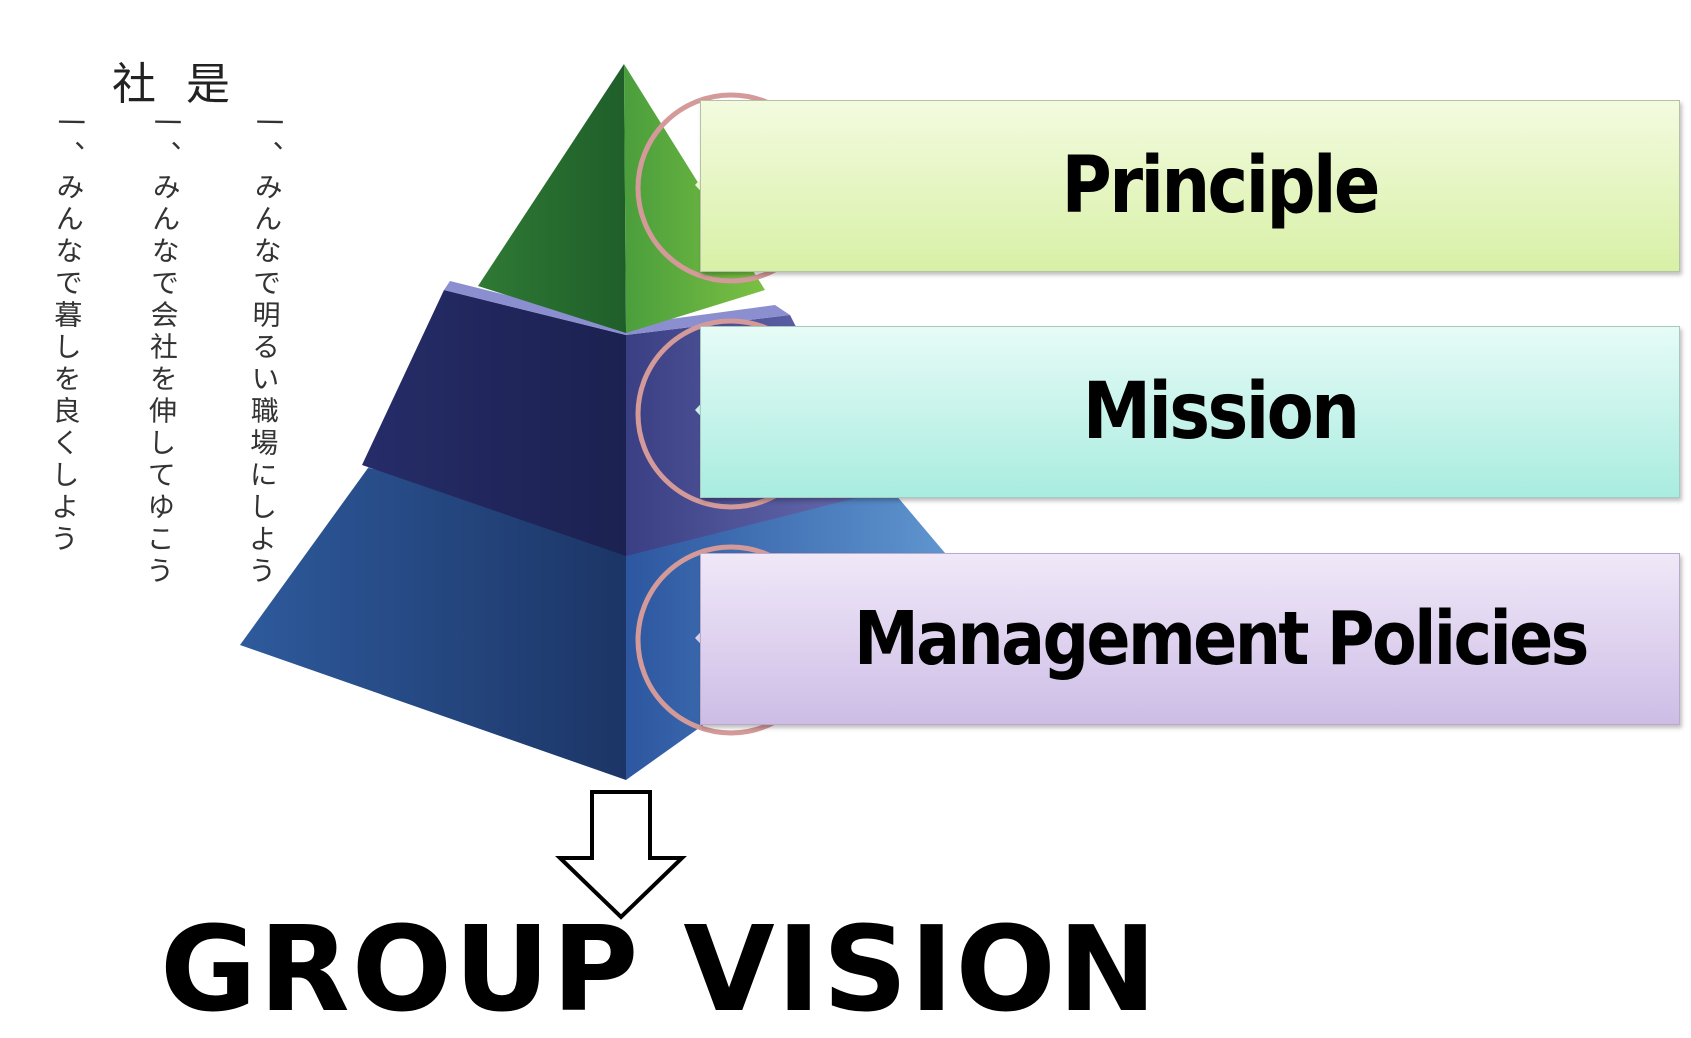 The height and width of the screenshot is (1038, 1691). Describe the element at coordinates (162, 348) in the screenshot. I see `calligraphy-line-2: 一、みんなで会社を伸してゆこう` at that location.